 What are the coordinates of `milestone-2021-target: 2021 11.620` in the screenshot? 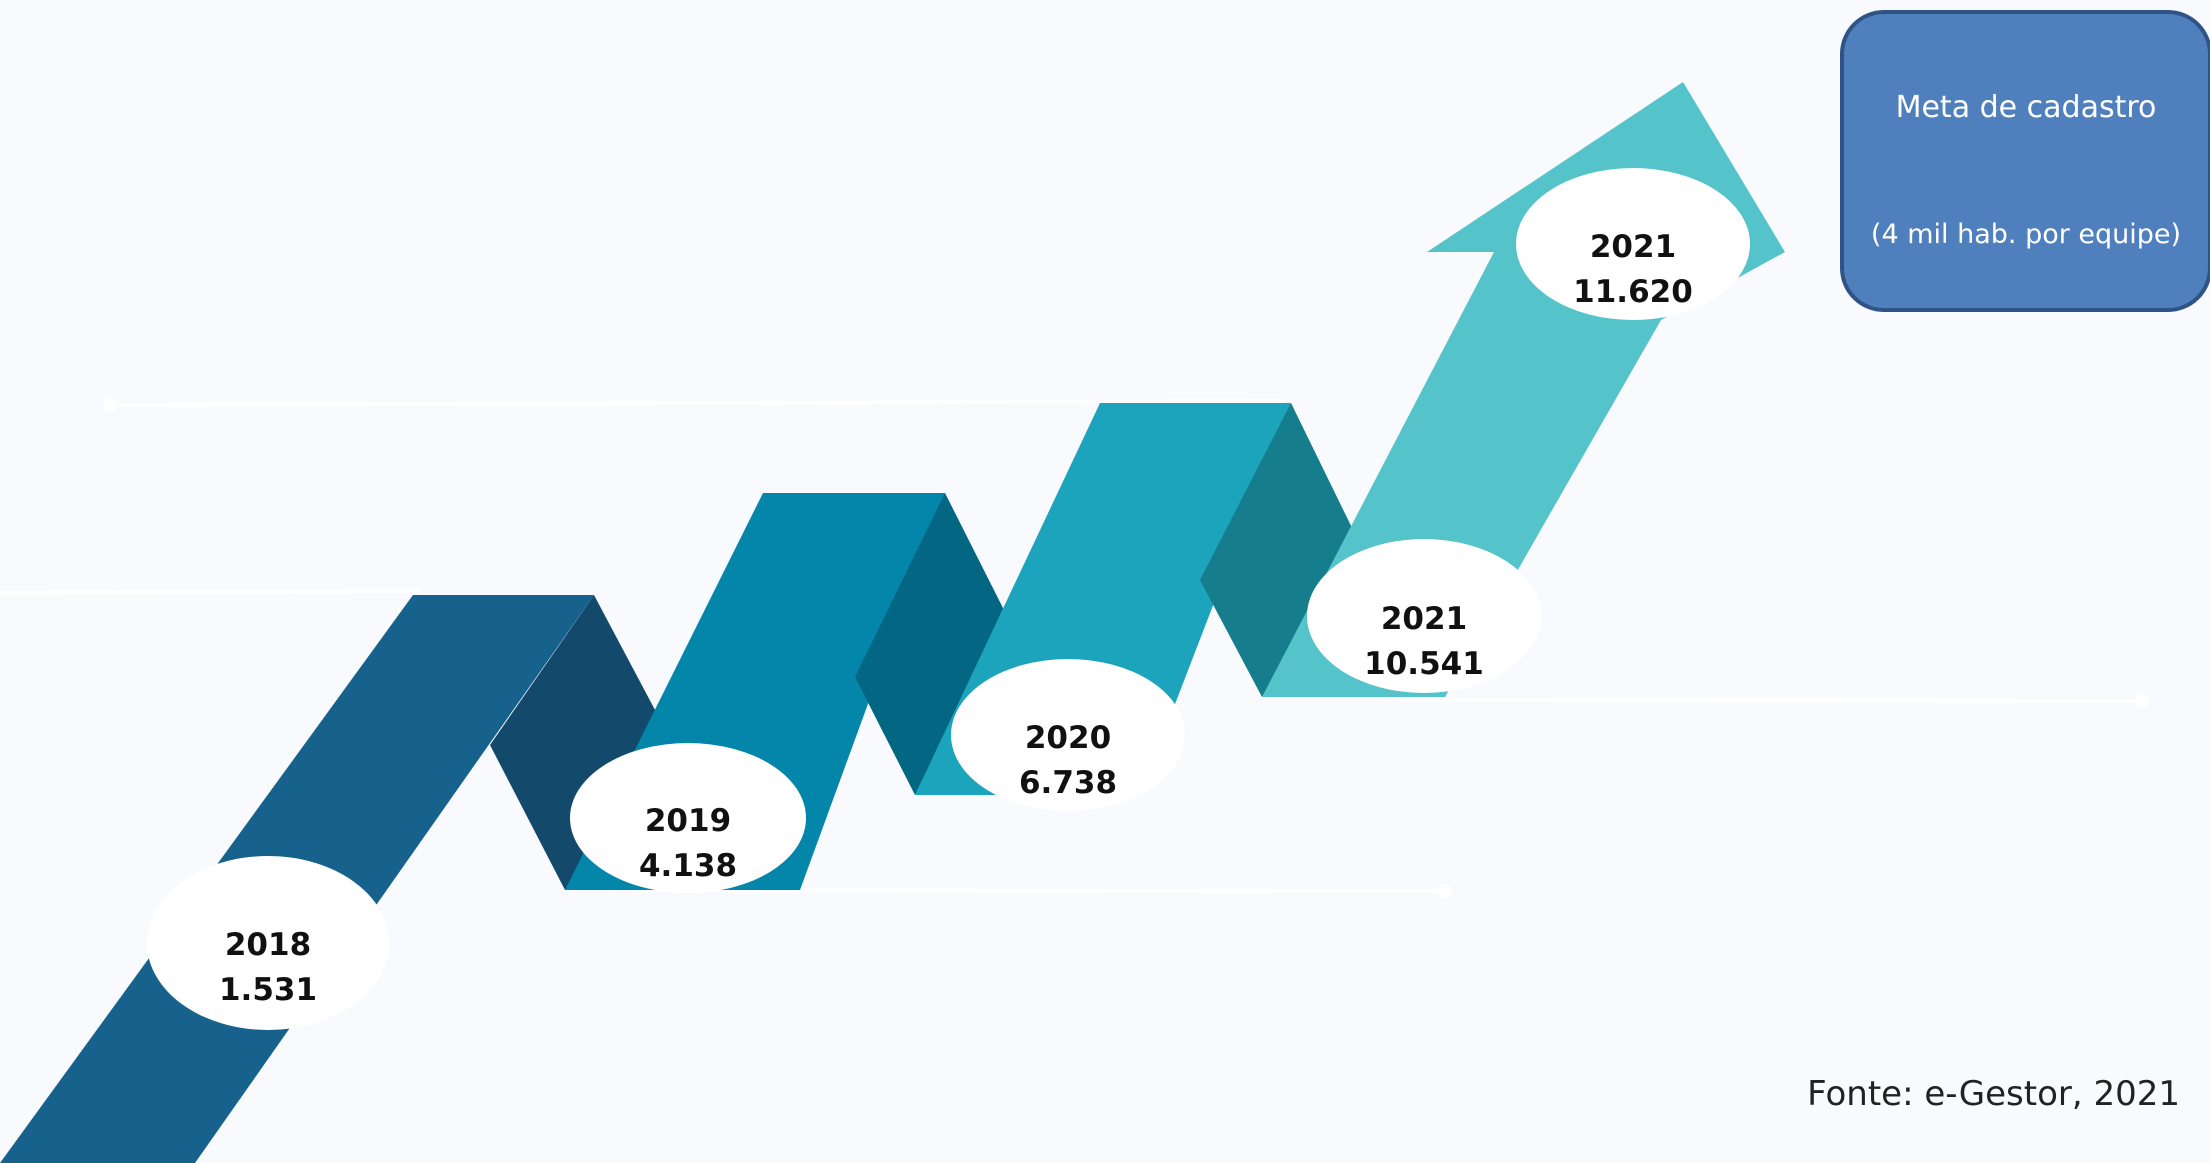 It's located at (1633, 244).